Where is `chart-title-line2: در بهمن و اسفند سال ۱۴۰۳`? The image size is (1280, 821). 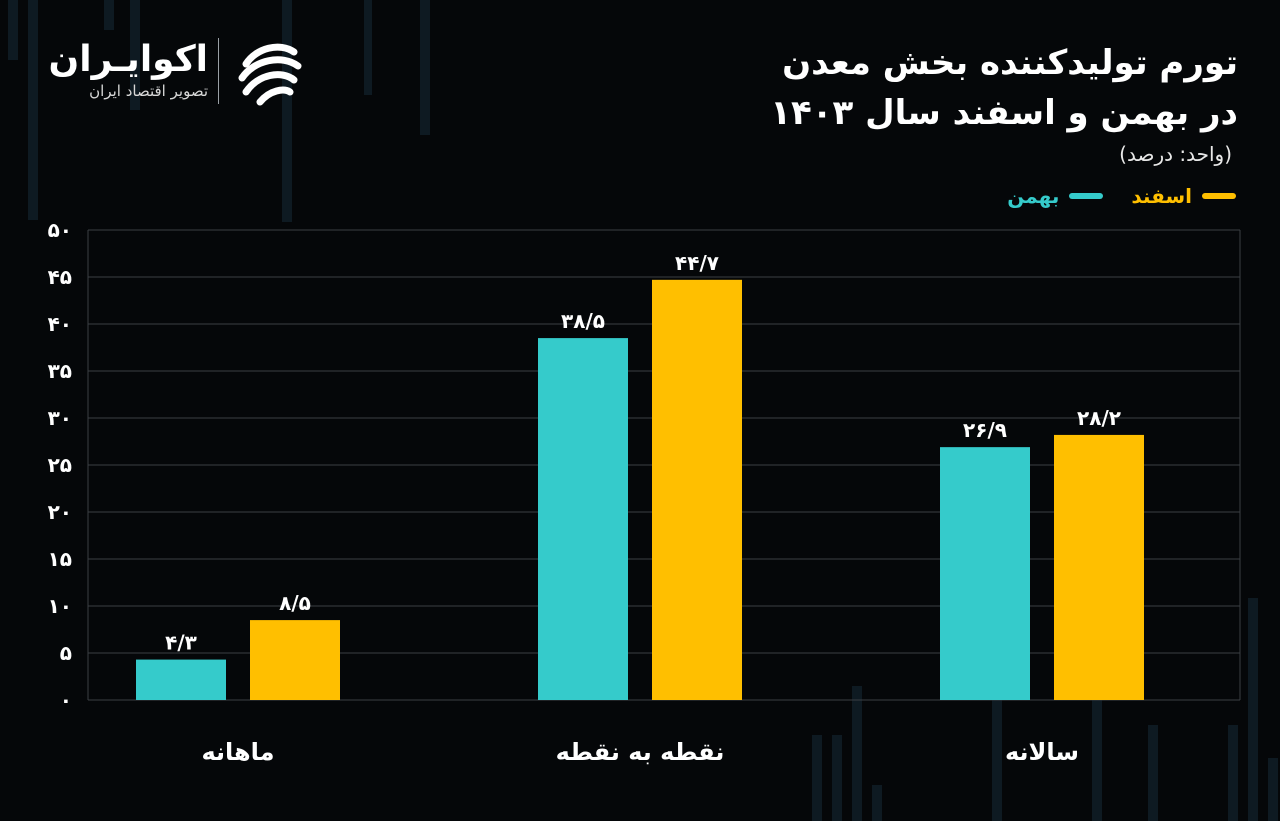
chart-title-line2: در بهمن و اسفند سال ۱۴۰۳ is located at coordinates (1004, 113).